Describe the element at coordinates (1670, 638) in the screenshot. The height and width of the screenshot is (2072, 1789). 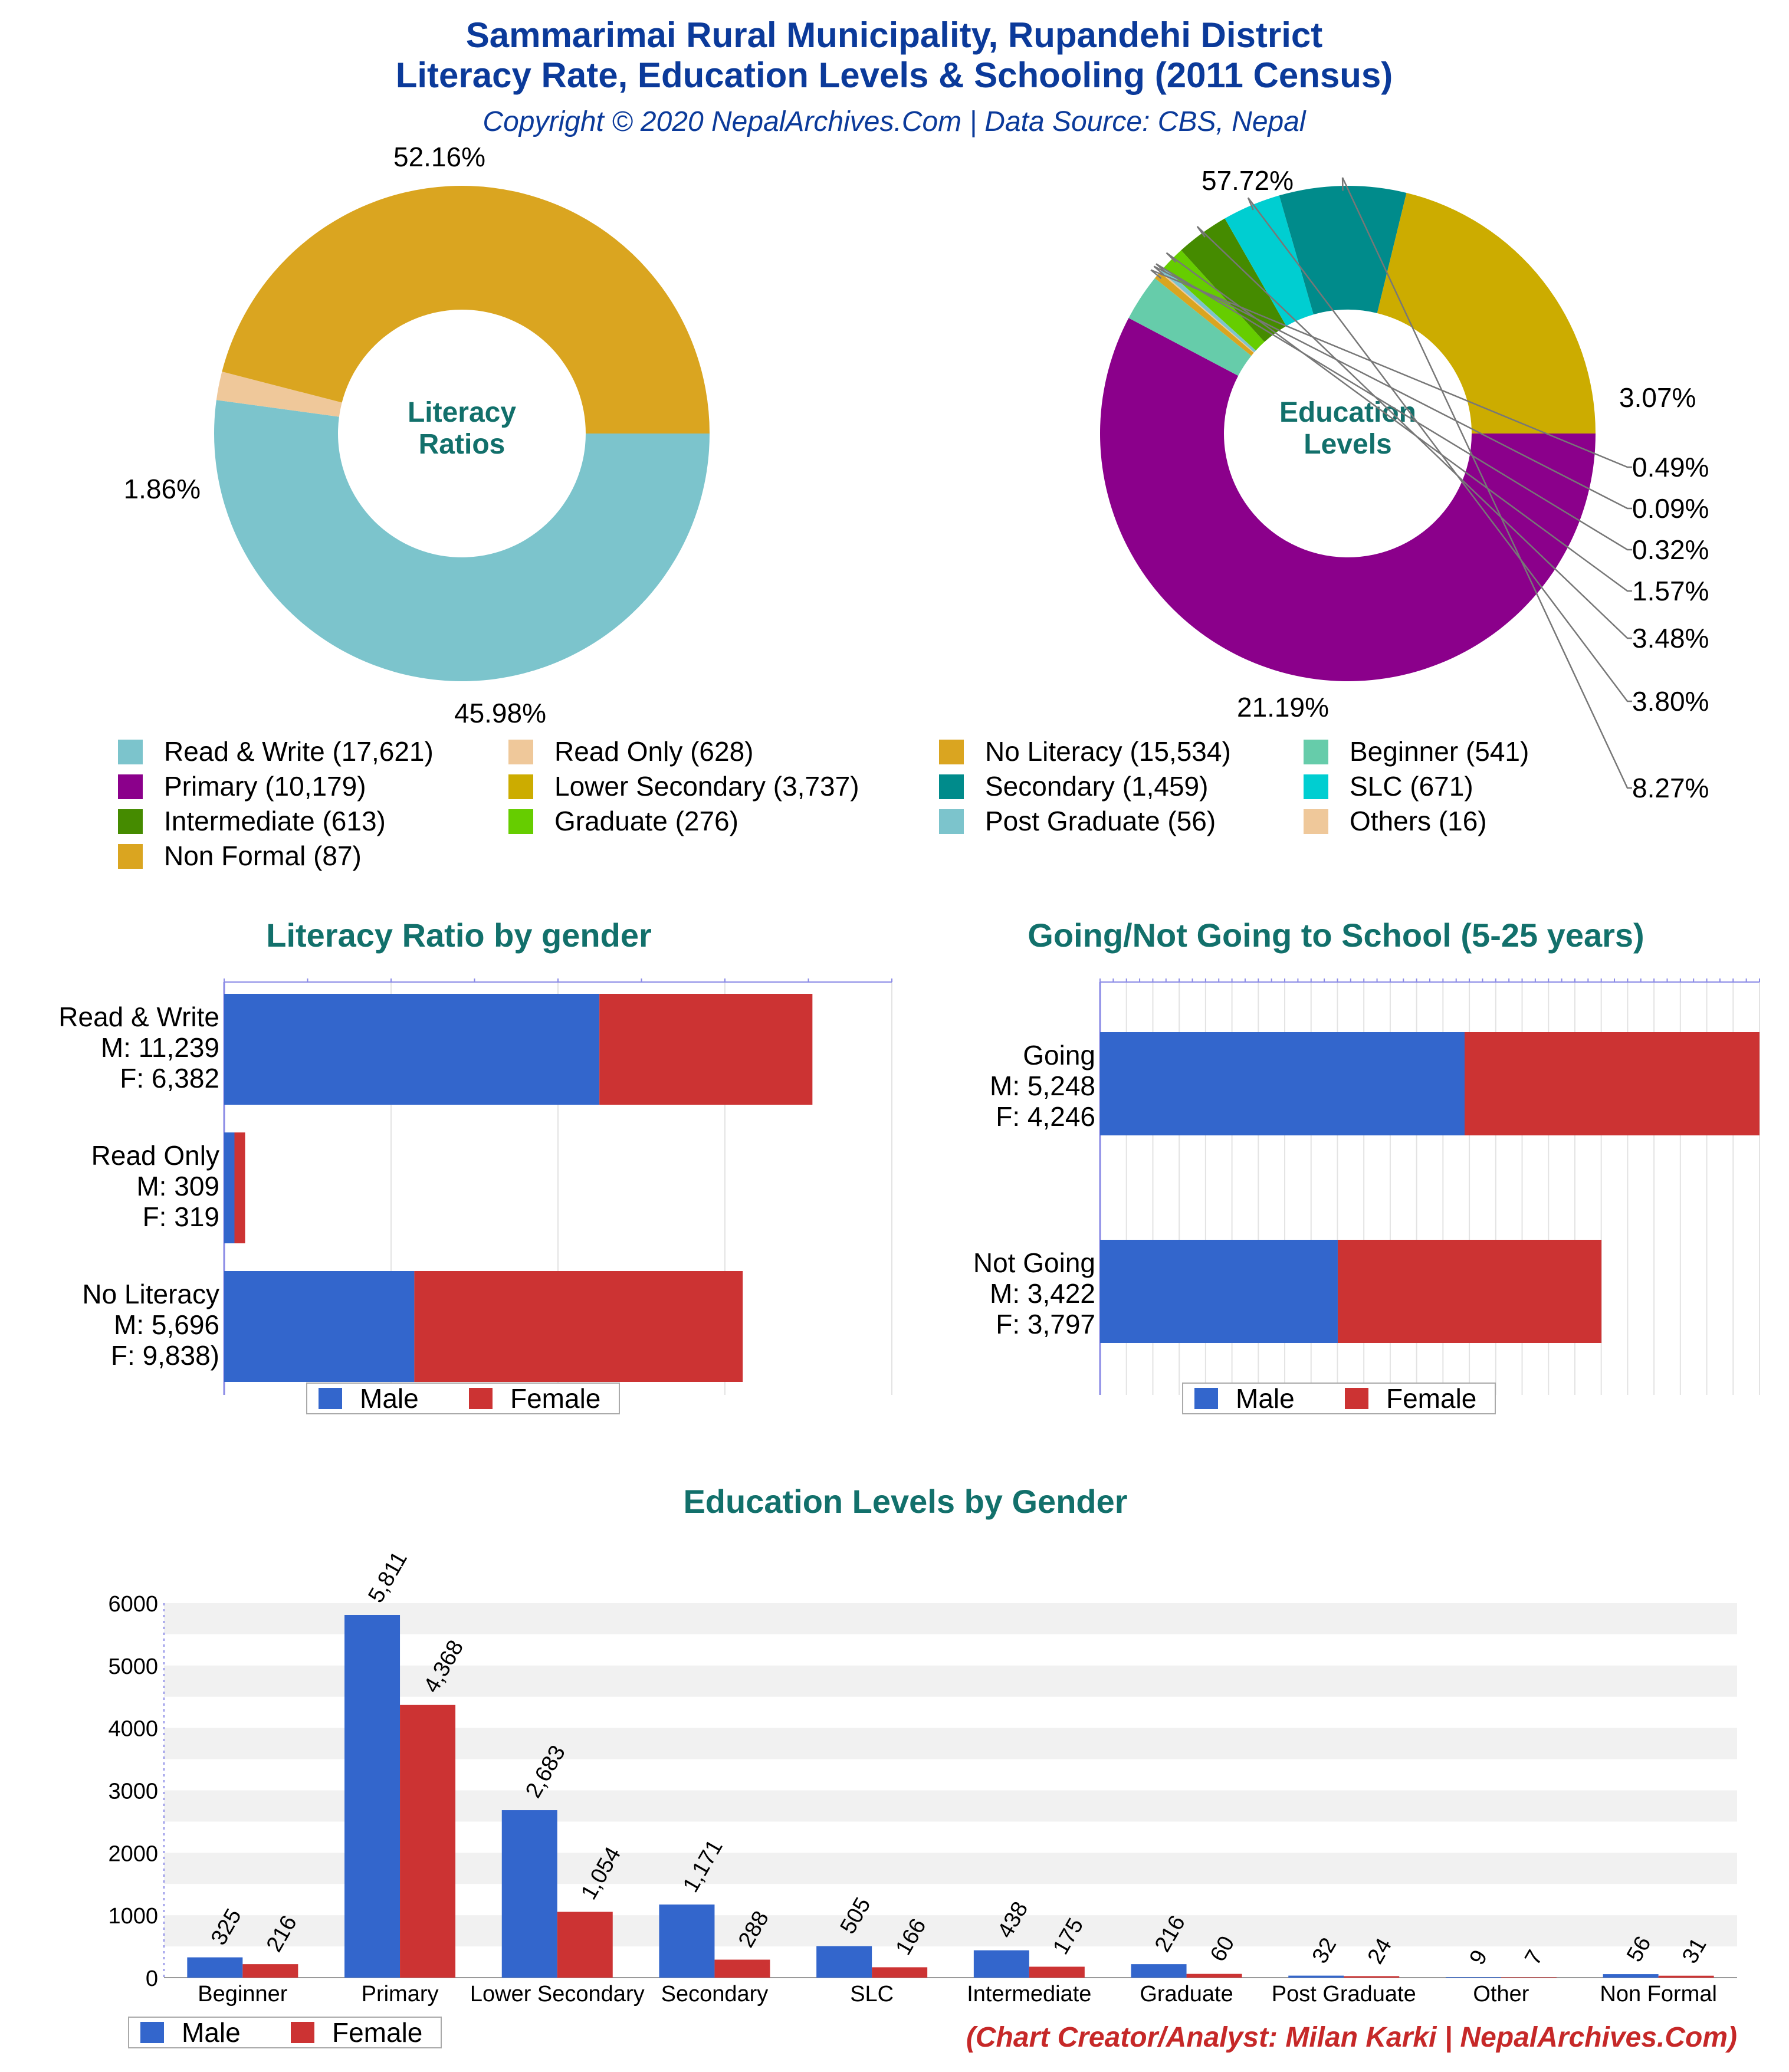
I see `donut-percent-label: 3.48%` at that location.